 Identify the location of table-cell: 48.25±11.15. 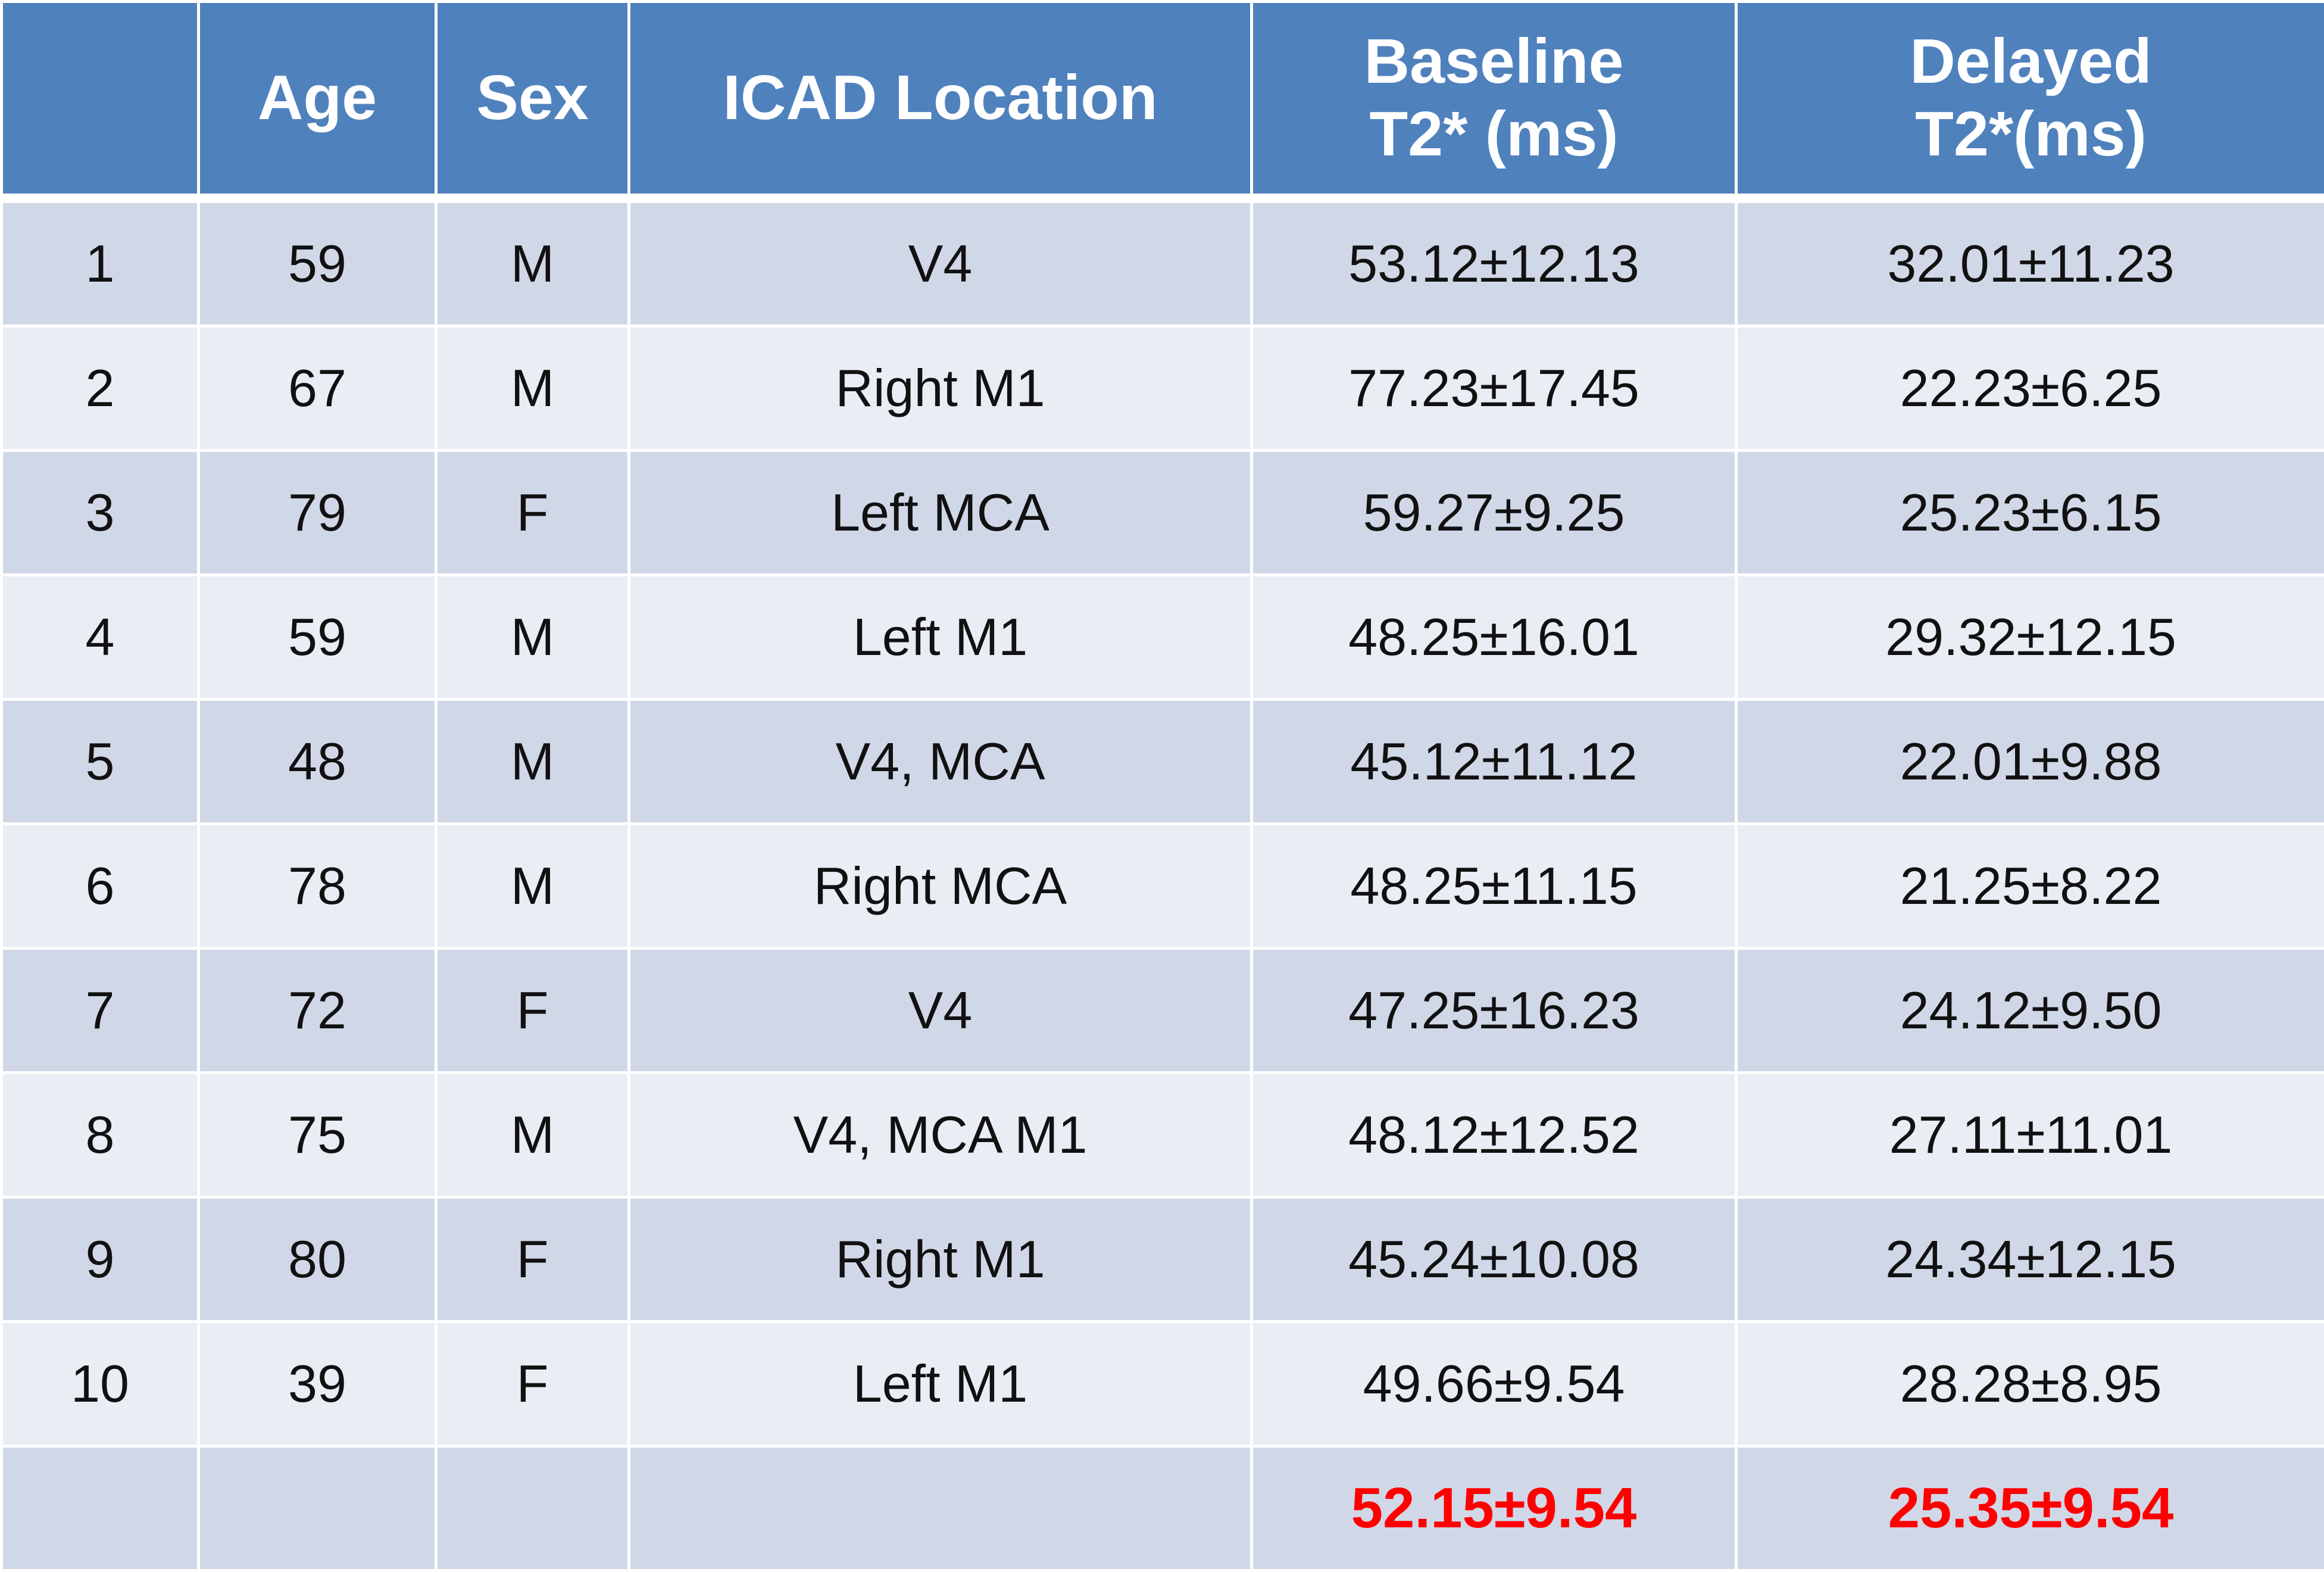
(1494, 886).